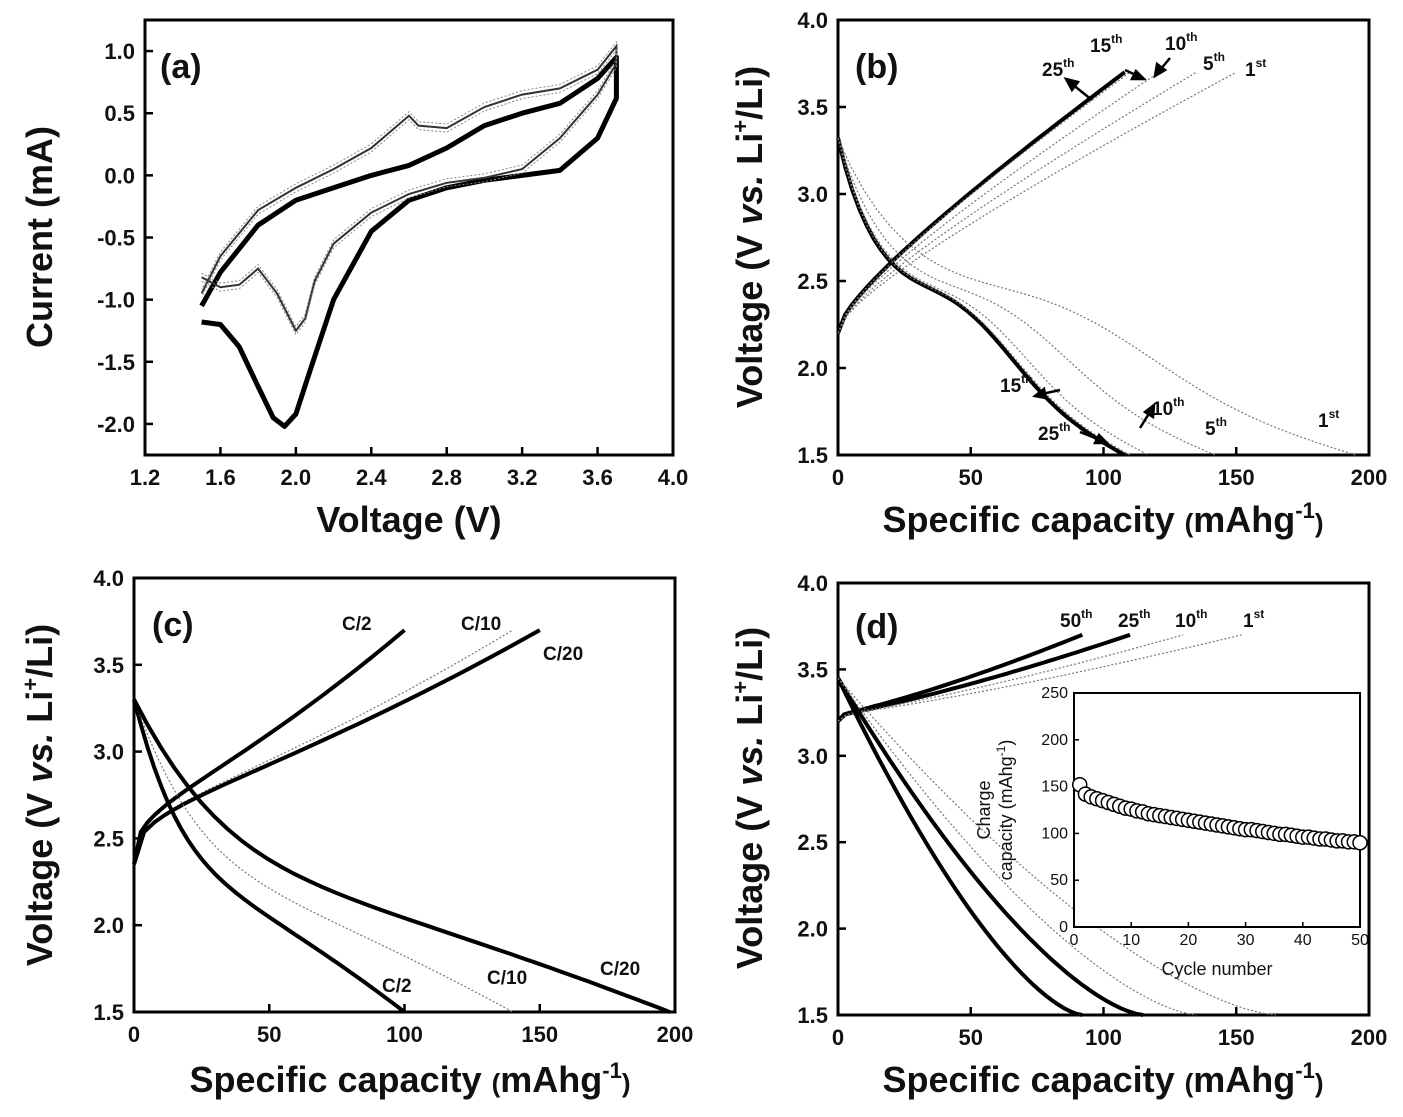  What do you see at coordinates (1016, 384) in the screenshot?
I see `b-discharge-15-label: 15th` at bounding box center [1016, 384].